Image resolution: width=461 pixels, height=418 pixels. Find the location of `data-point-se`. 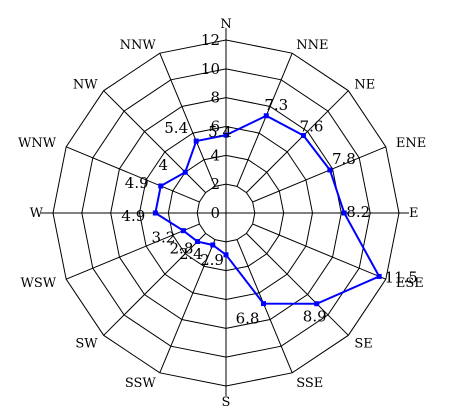

data-point-se is located at coordinates (317, 304).